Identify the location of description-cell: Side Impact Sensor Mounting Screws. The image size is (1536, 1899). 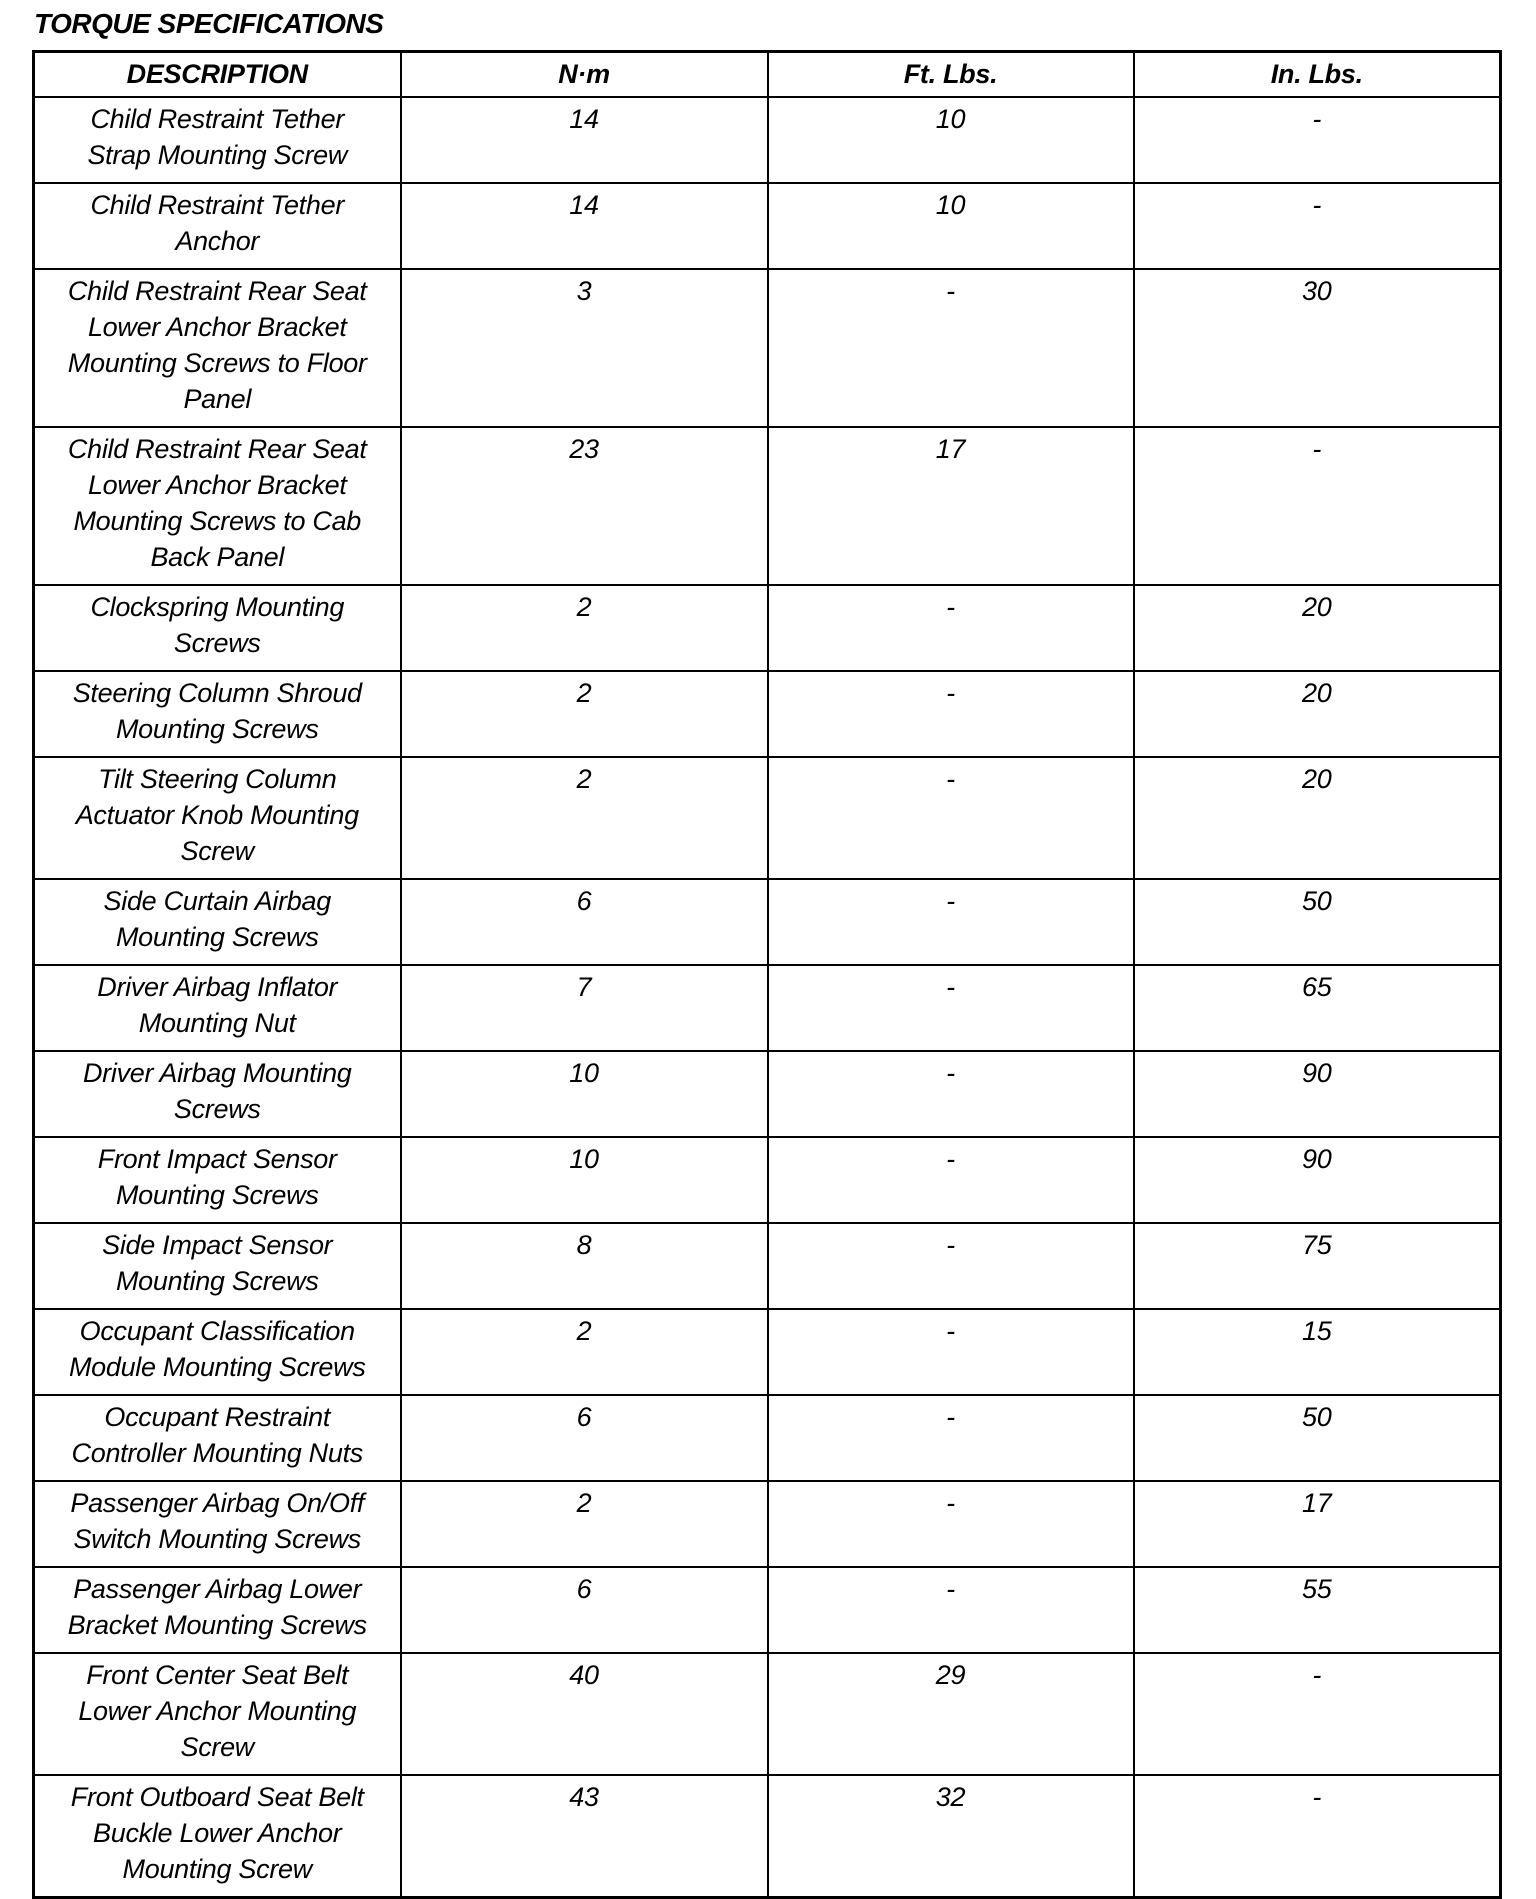
(217, 1266).